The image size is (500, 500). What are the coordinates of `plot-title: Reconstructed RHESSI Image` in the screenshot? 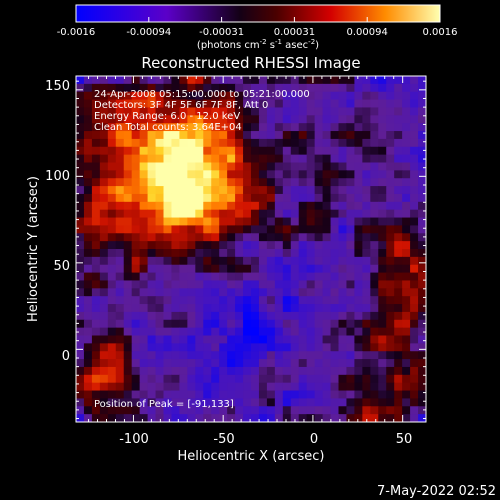 It's located at (250, 63).